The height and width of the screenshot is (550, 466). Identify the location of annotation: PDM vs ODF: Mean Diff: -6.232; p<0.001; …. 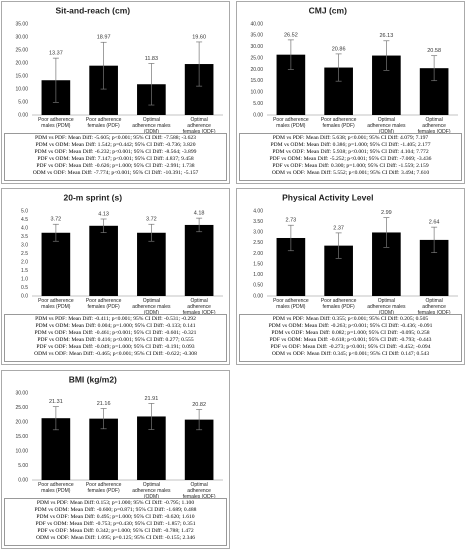
(115, 152).